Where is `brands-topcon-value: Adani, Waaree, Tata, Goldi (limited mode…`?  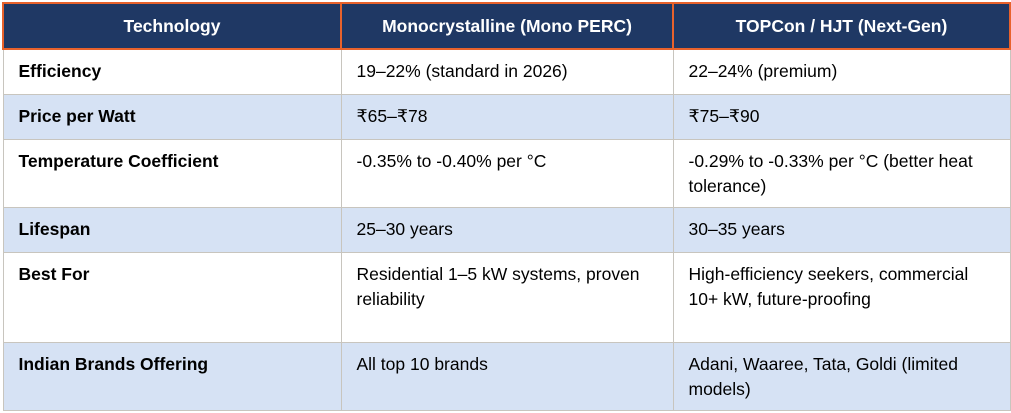
brands-topcon-value: Adani, Waaree, Tata, Goldi (limited mode… is located at coordinates (841, 376).